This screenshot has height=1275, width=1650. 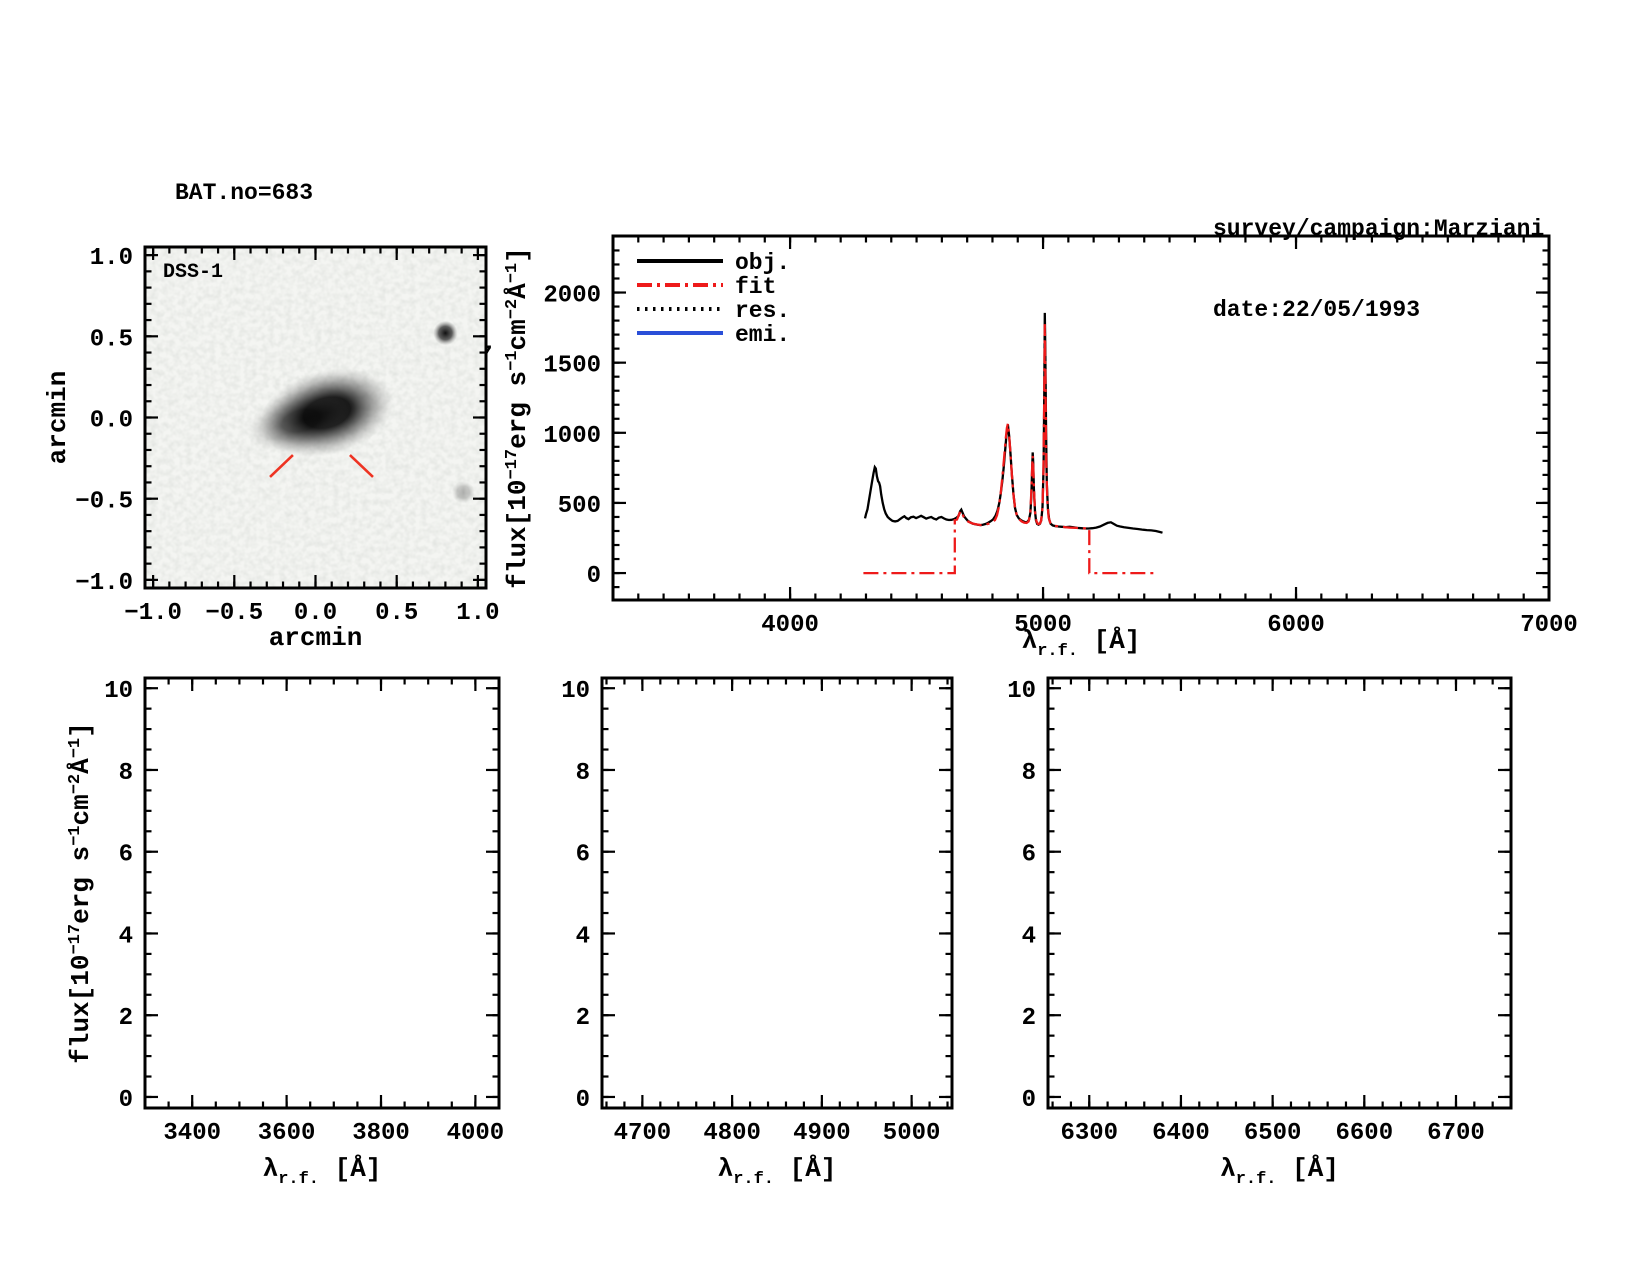 I want to click on svg-text: 6400, so click(x=1181, y=1133).